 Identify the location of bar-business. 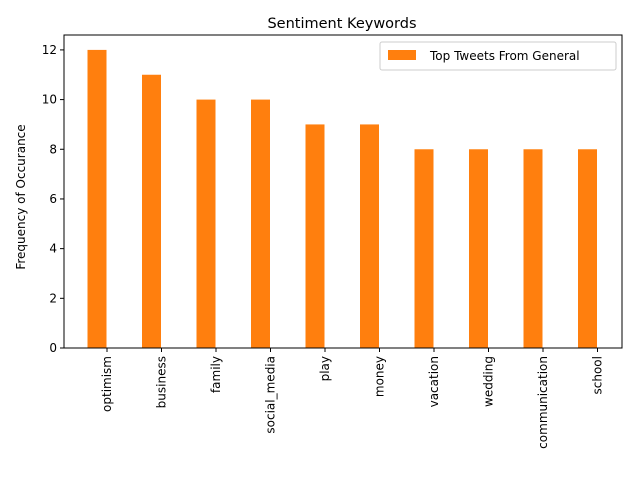
(151, 211).